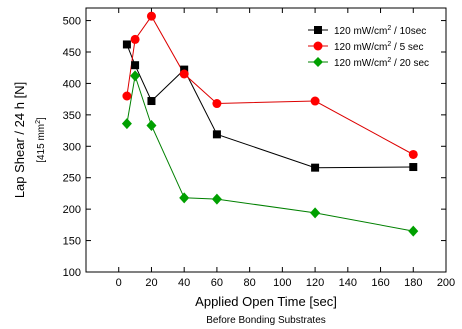 The height and width of the screenshot is (329, 462). I want to click on legend-label-20sec: 120 mW/cm2 / 20 sec, so click(381, 63).